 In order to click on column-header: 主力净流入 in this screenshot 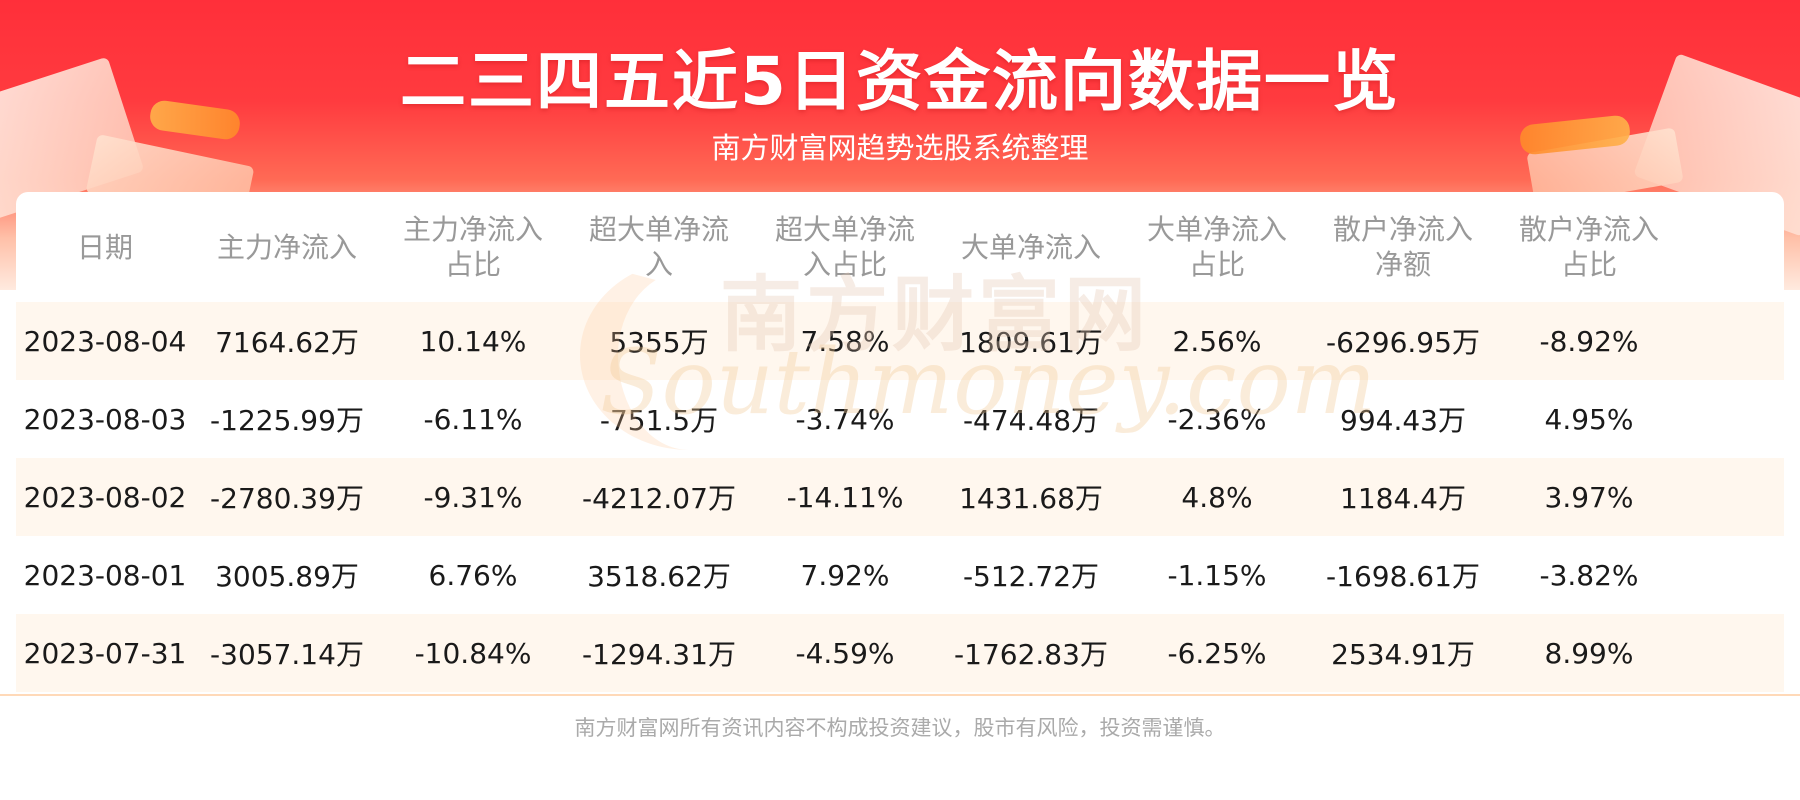, I will do `click(286, 247)`.